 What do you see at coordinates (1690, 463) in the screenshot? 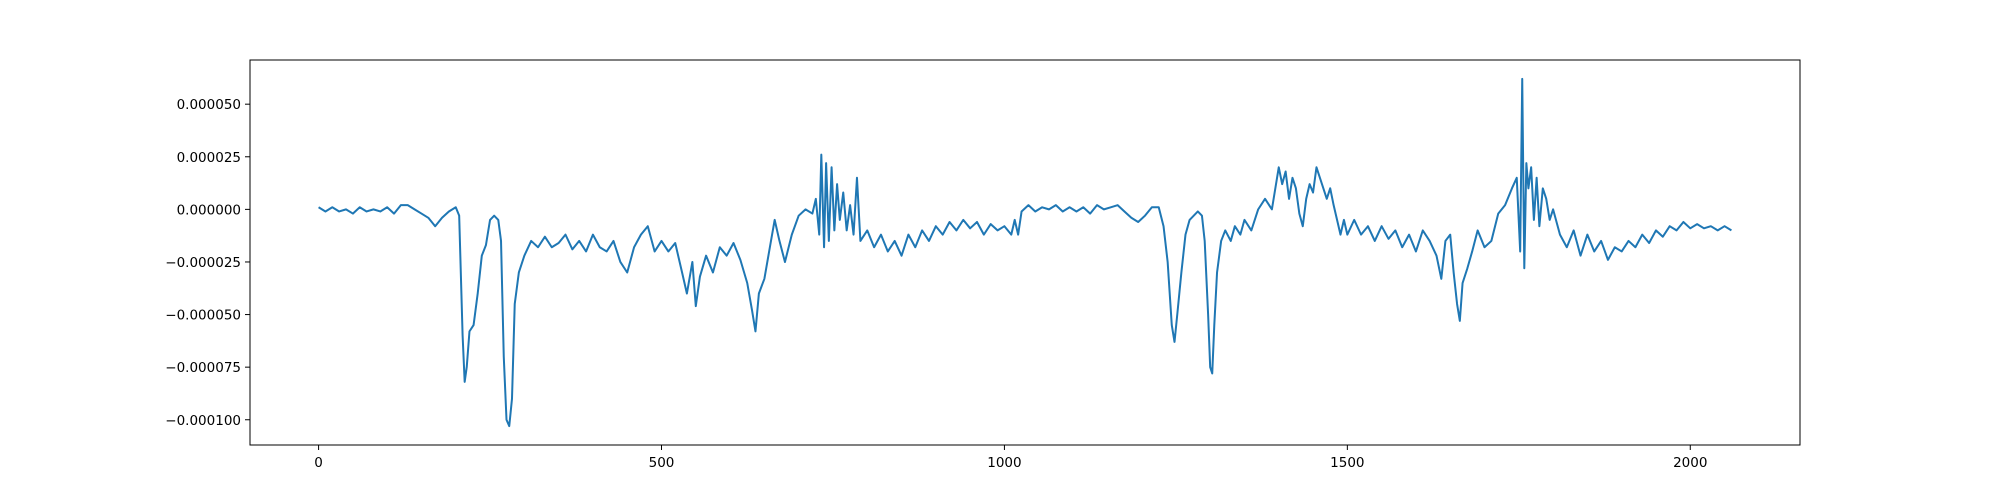
I see `x-tick-label: 2000` at bounding box center [1690, 463].